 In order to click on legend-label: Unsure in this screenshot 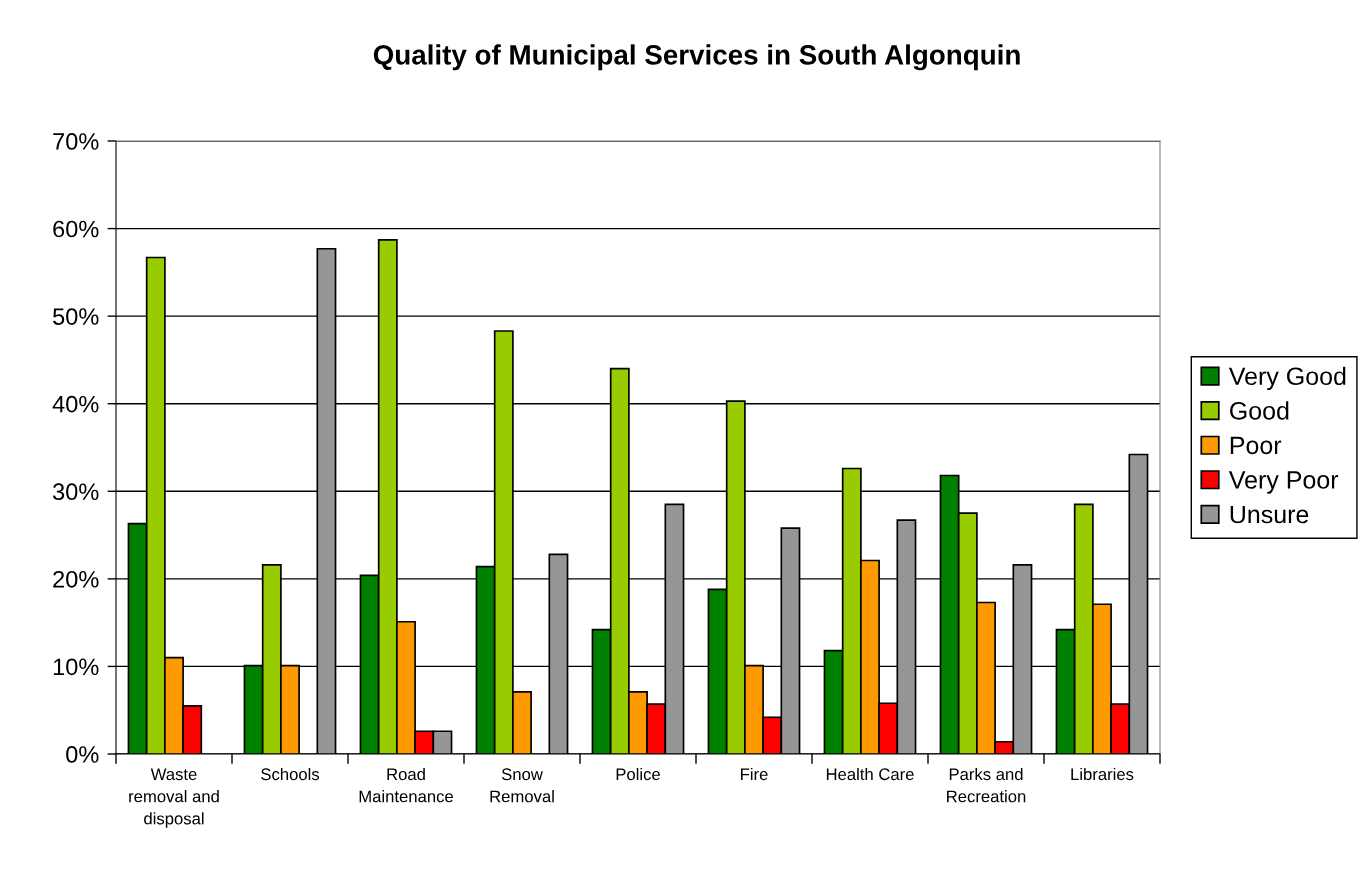, I will do `click(1269, 514)`.